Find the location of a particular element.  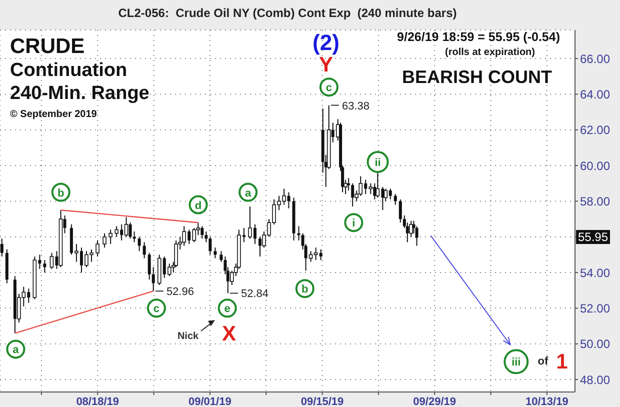

y-tick-label: 50.00 is located at coordinates (595, 344).